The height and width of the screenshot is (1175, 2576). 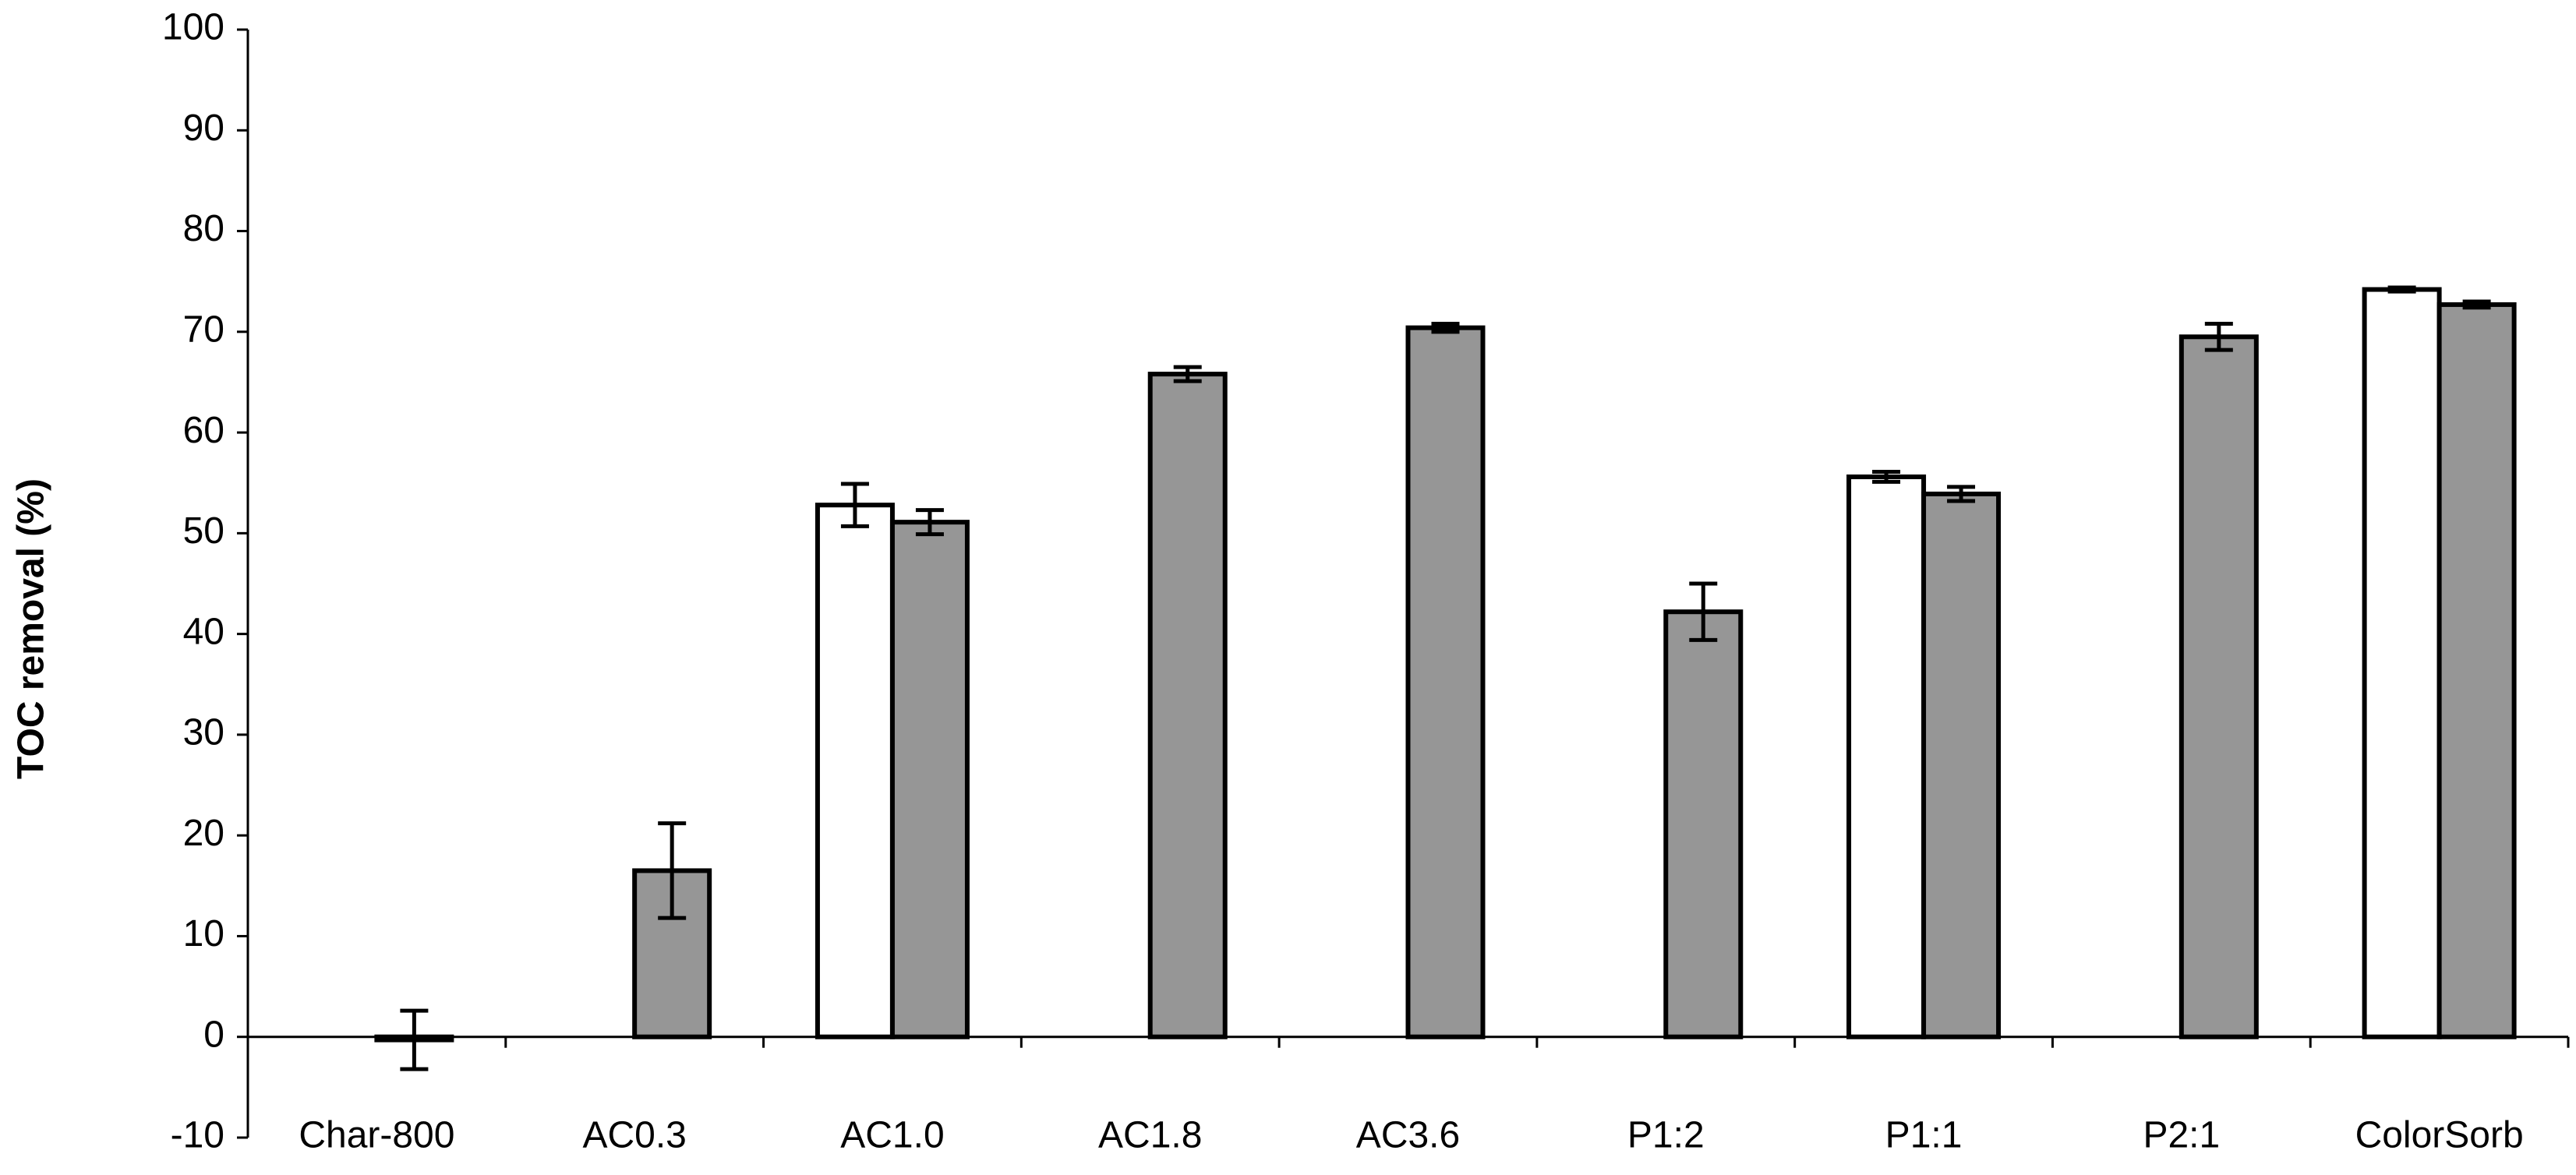 I want to click on x-category-label: AC1.8, so click(x=1150, y=1135).